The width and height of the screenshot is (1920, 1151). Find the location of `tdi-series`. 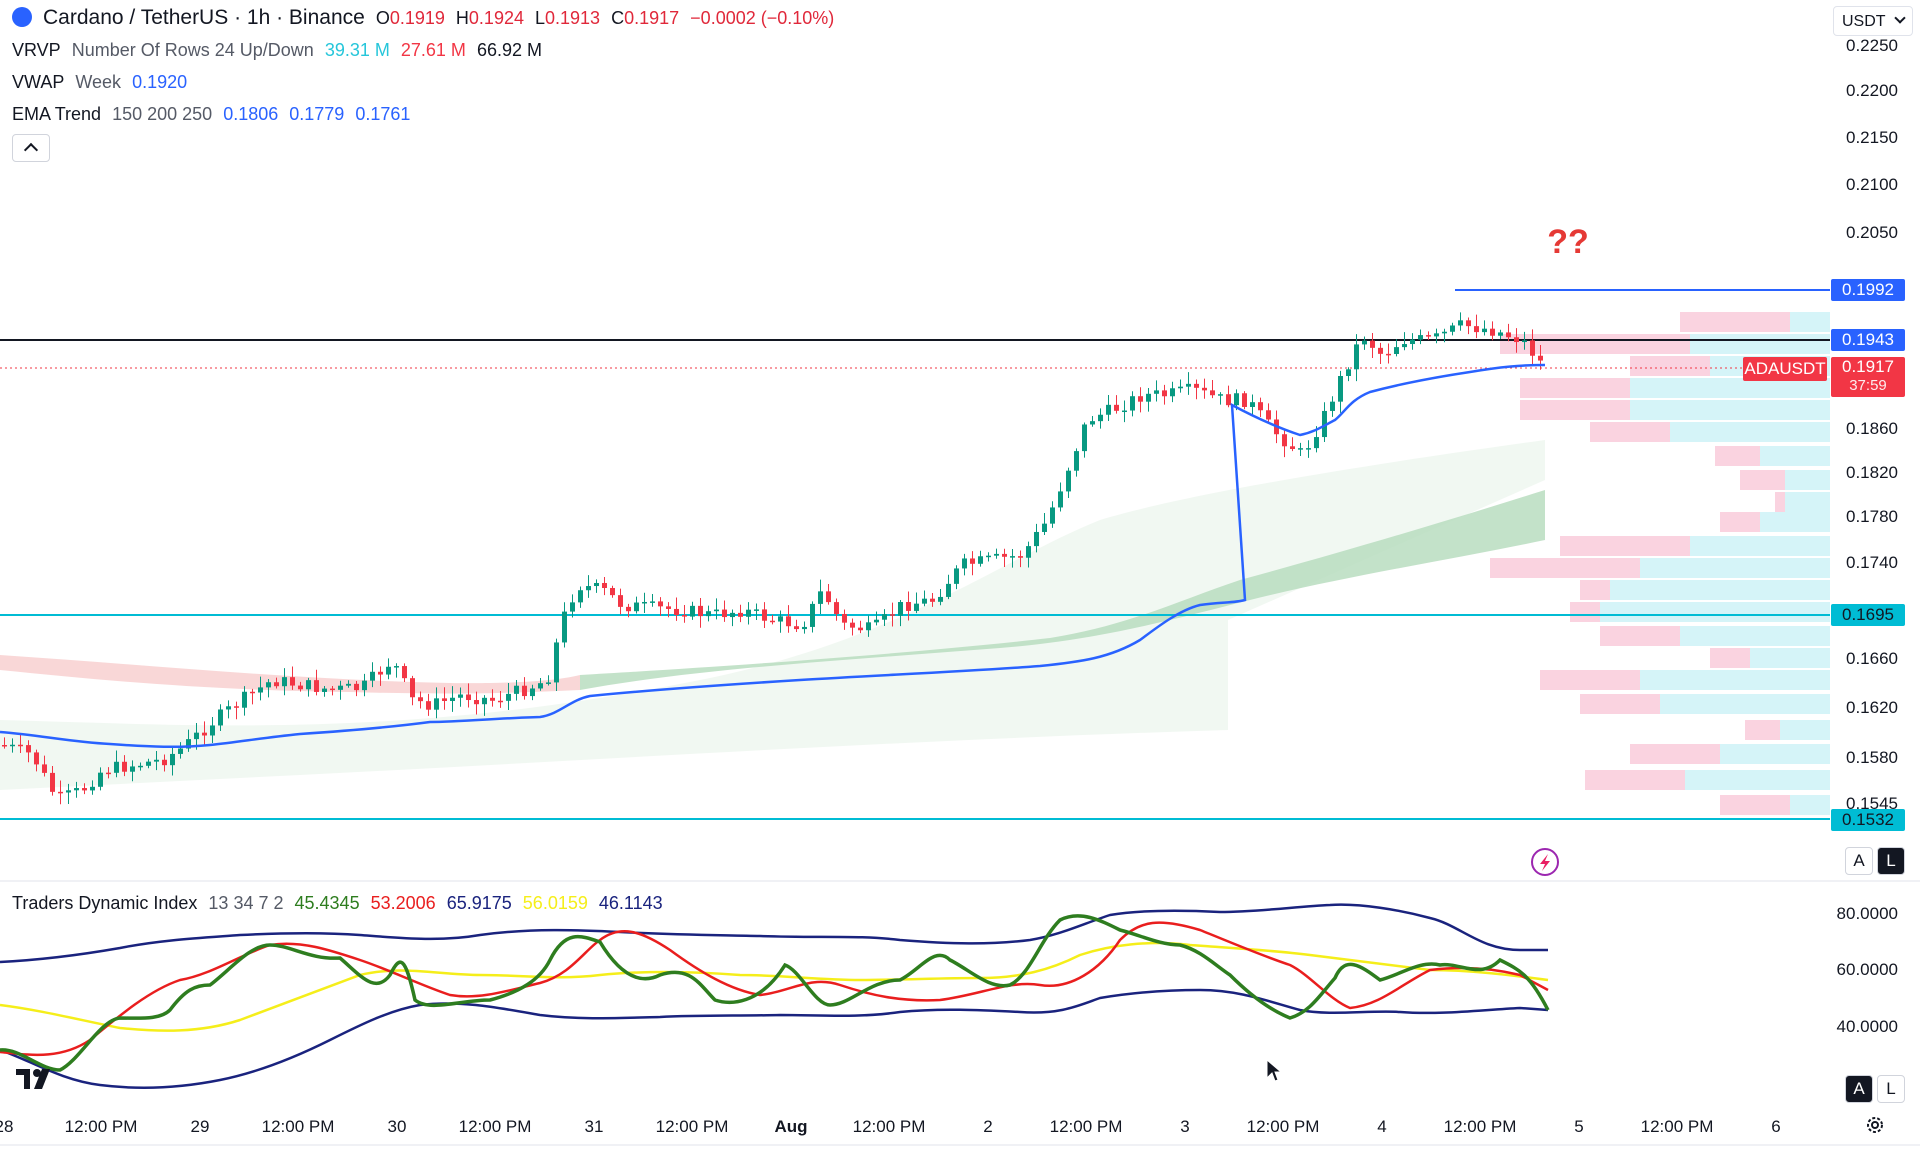

tdi-series is located at coordinates (775, 996).